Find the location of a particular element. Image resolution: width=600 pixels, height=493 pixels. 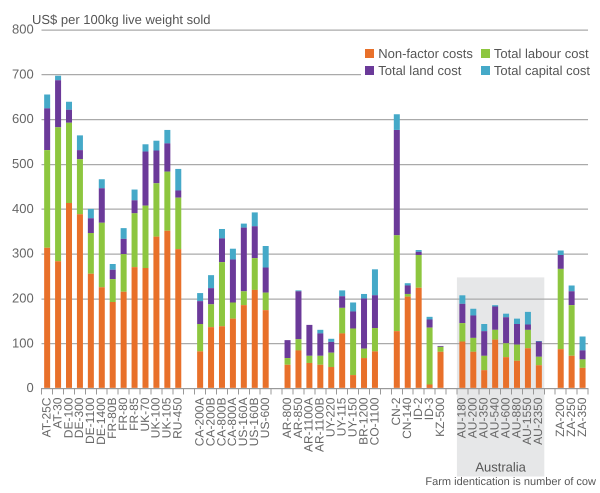

y-tick-label: 500 is located at coordinates (23, 164).